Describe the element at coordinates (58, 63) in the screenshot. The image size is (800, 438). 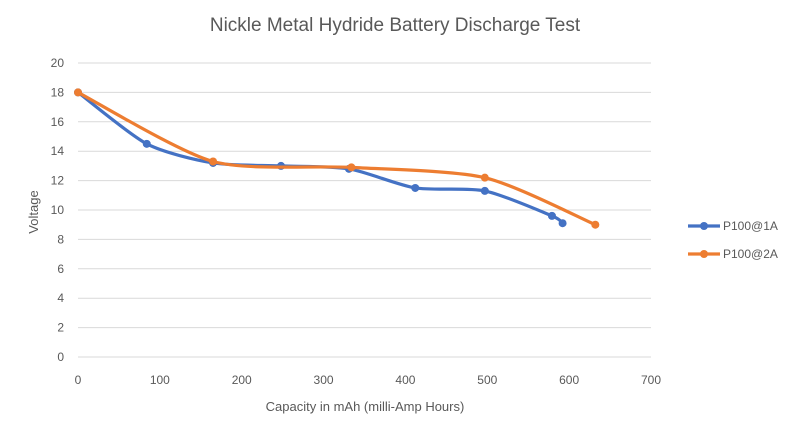
I see `y-tick-label: 20` at that location.